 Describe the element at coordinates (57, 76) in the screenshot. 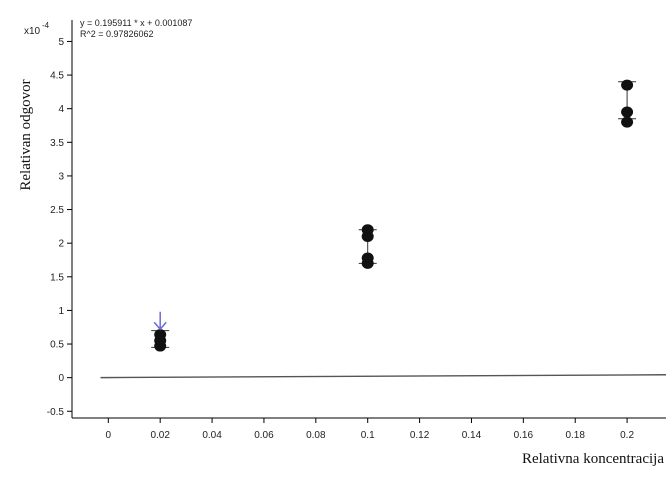

I see `y-tick-label: 4.5` at that location.